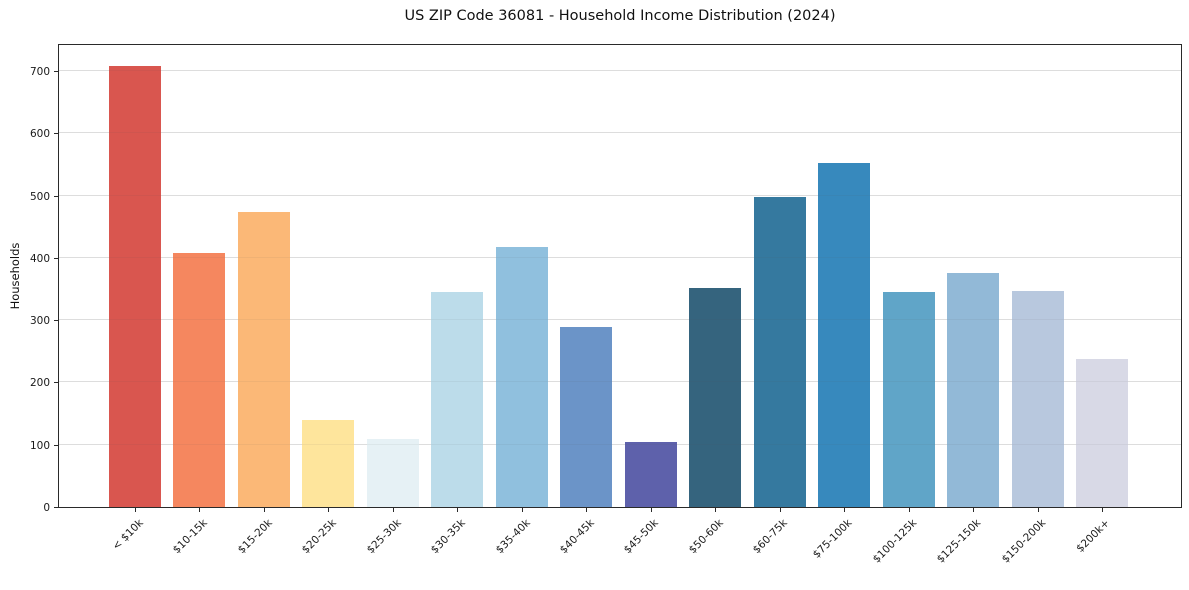 The image size is (1189, 590). What do you see at coordinates (457, 399) in the screenshot?
I see `bar-30-35k` at bounding box center [457, 399].